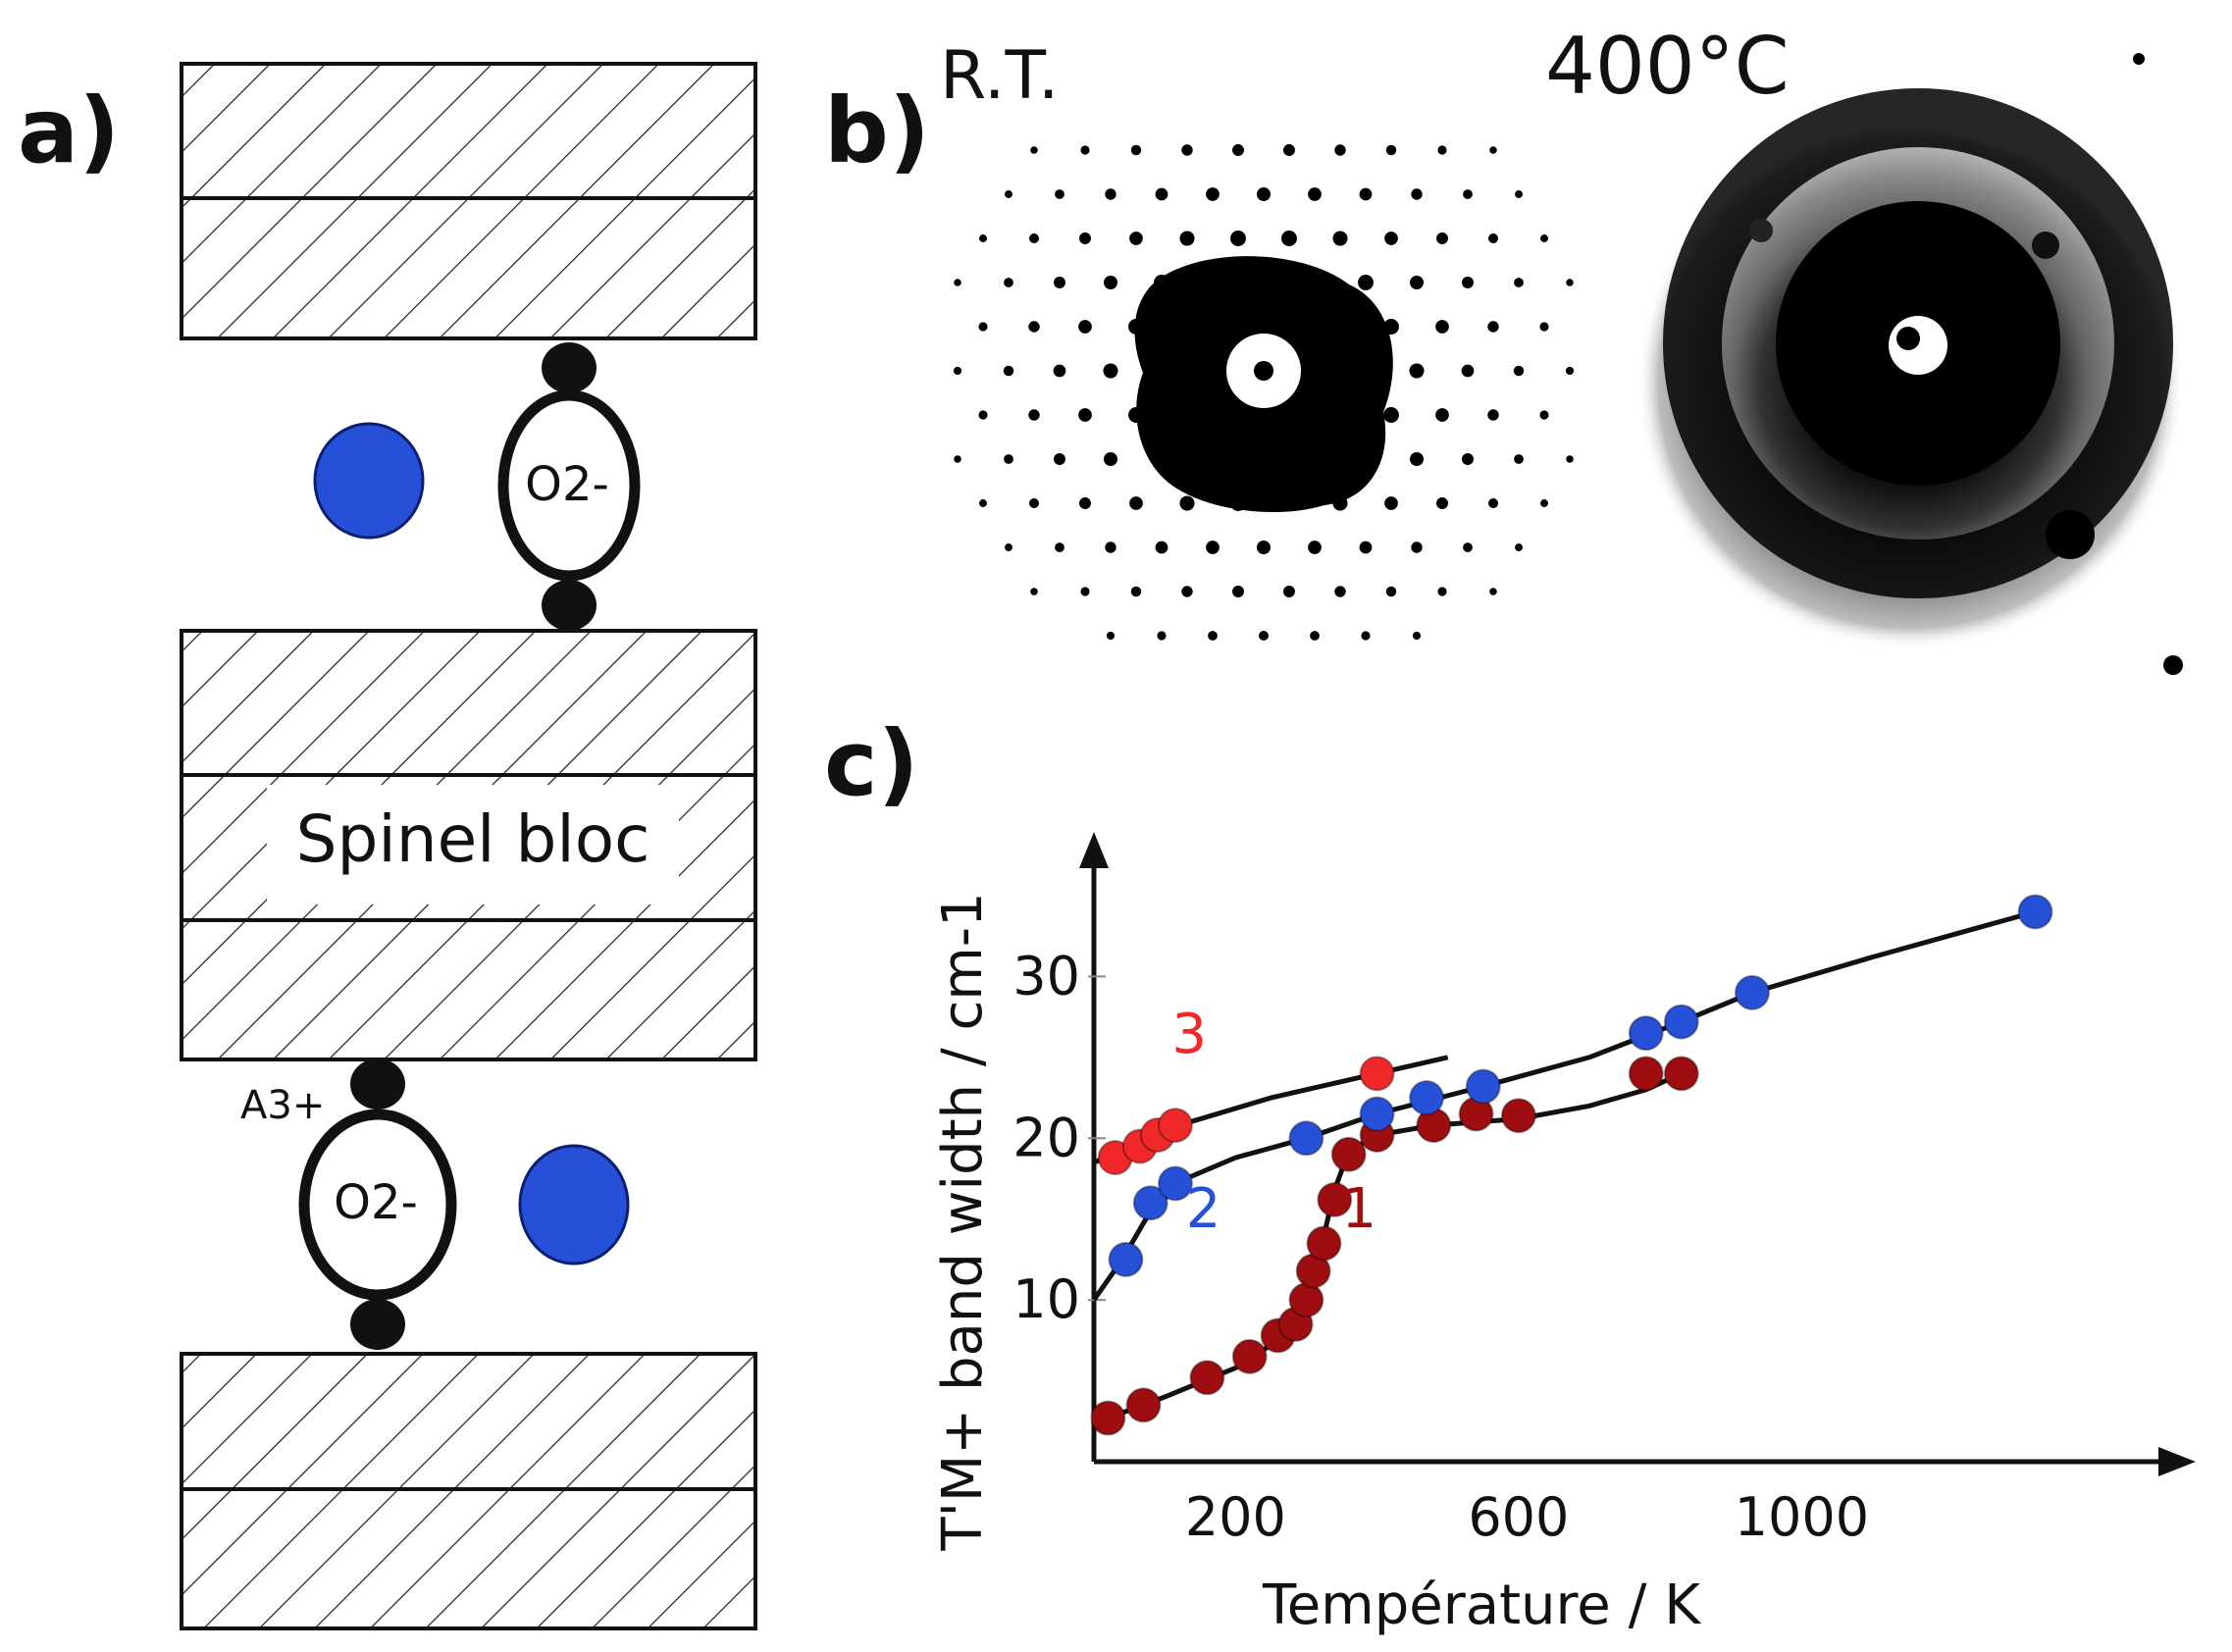 The width and height of the screenshot is (2232, 1652). What do you see at coordinates (1094, 850) in the screenshot?
I see `y-axis-arrow` at bounding box center [1094, 850].